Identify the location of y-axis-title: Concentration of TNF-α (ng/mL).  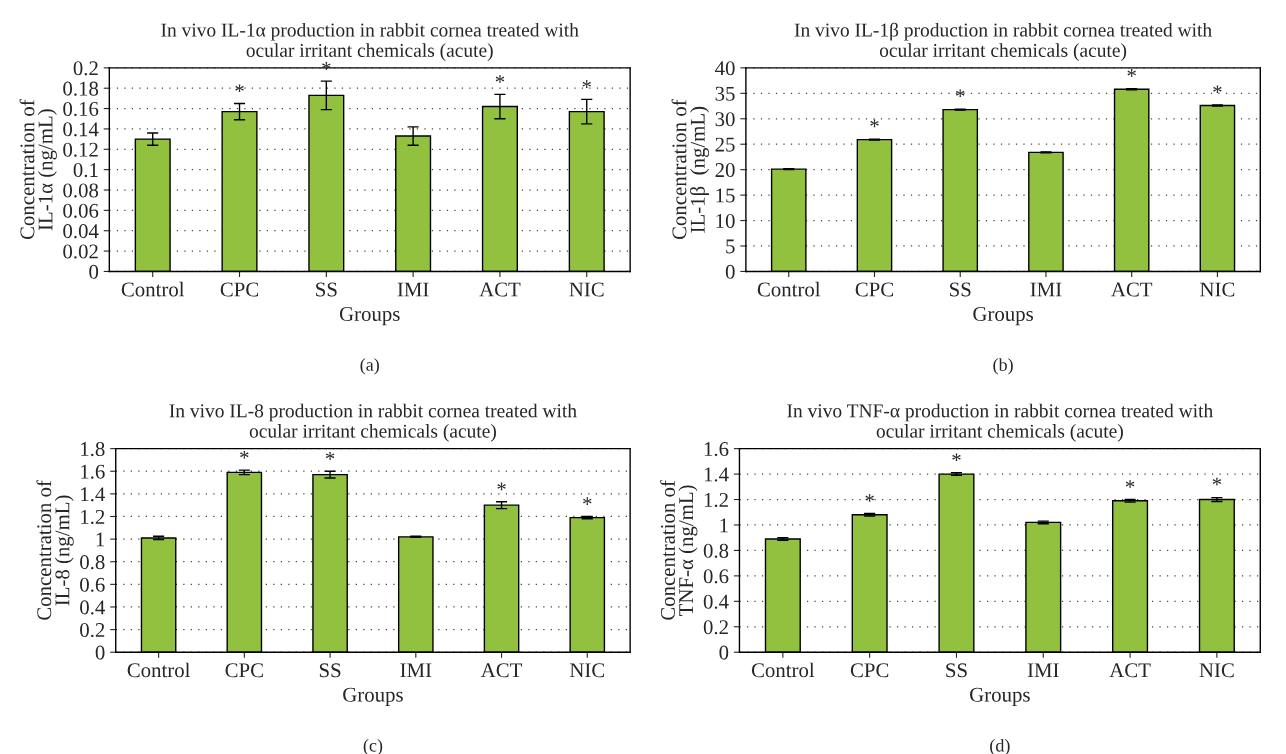
(679, 550).